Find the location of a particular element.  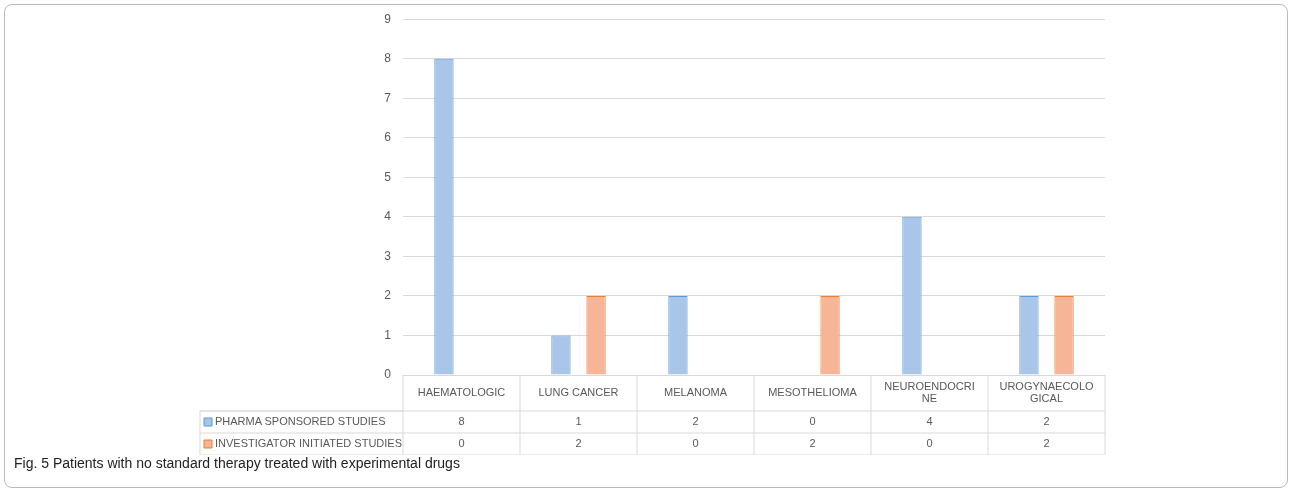

caption: Fig. 5 Patients with no standard therapy treated with experimental drugs is located at coordinates (237, 463).